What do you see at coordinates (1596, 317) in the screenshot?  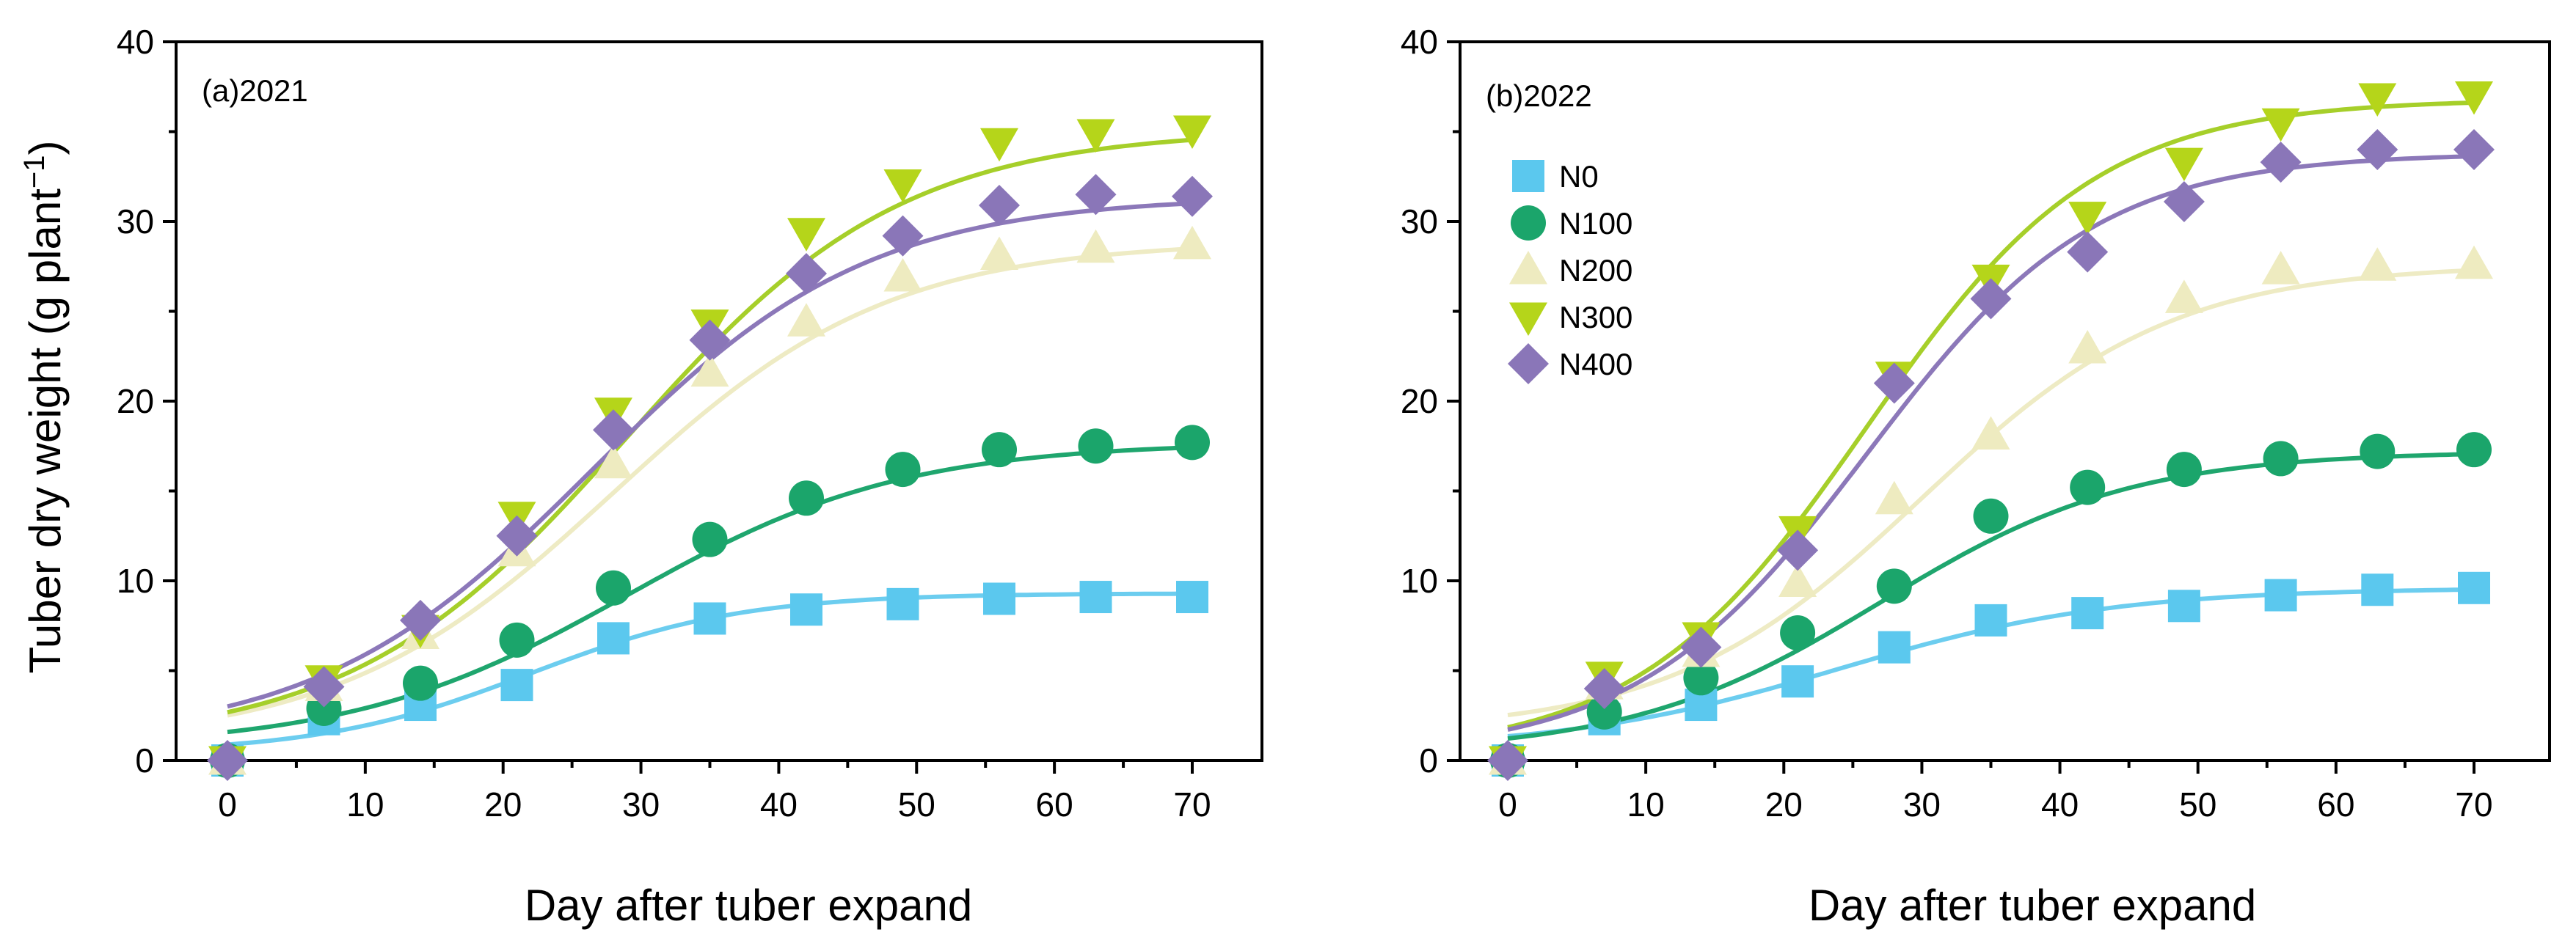 I see `legend-label-n300: N300` at bounding box center [1596, 317].